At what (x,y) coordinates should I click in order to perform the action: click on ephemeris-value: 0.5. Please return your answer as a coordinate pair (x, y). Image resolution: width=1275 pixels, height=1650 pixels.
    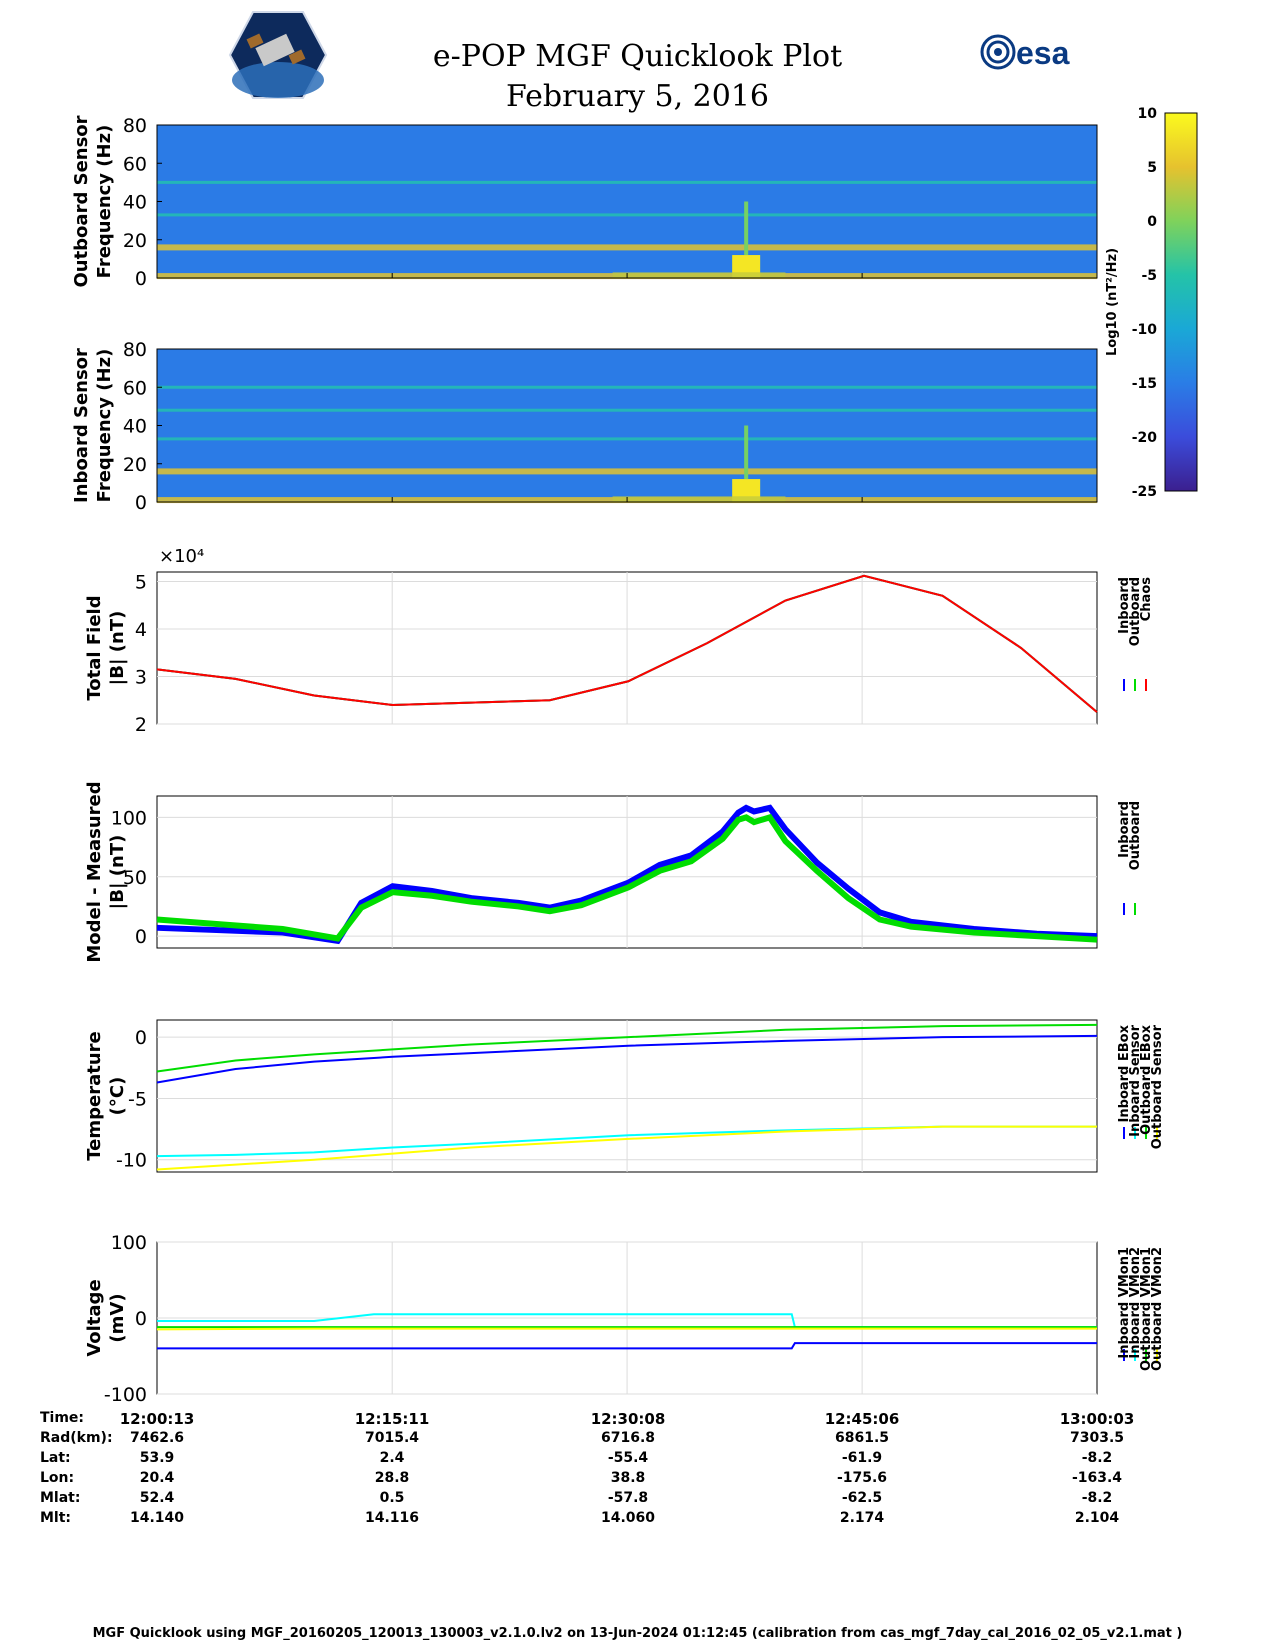
    Looking at the image, I should click on (392, 1498).